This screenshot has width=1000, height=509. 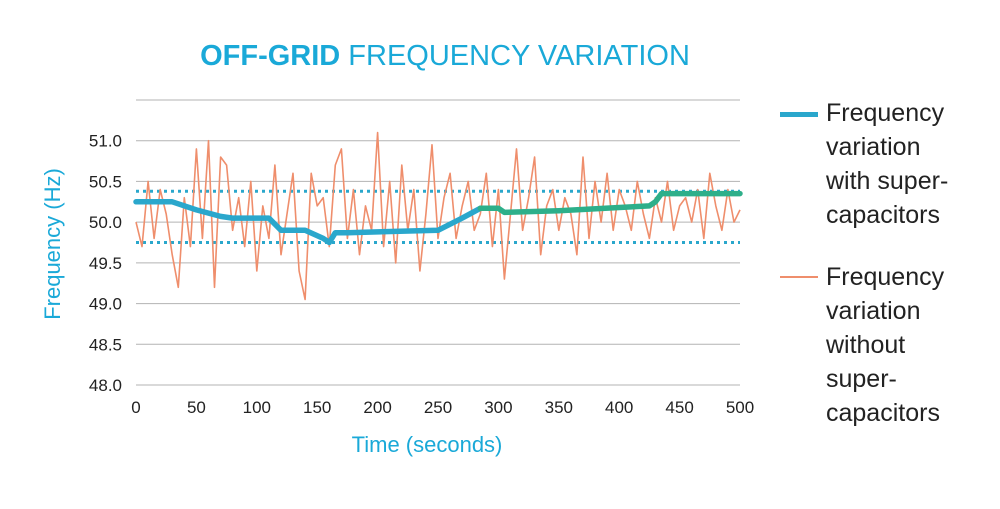 I want to click on y-tick-label: 49.5, so click(x=105, y=263).